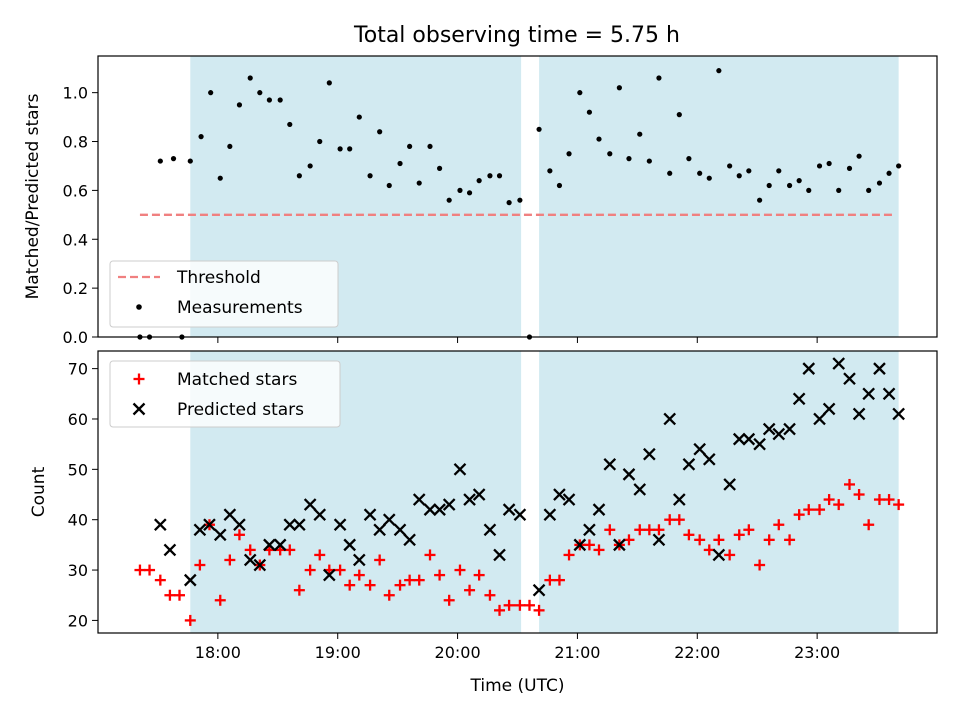  I want to click on counts-y-ticks: 20 30 40 50 60 70, so click(83, 495).